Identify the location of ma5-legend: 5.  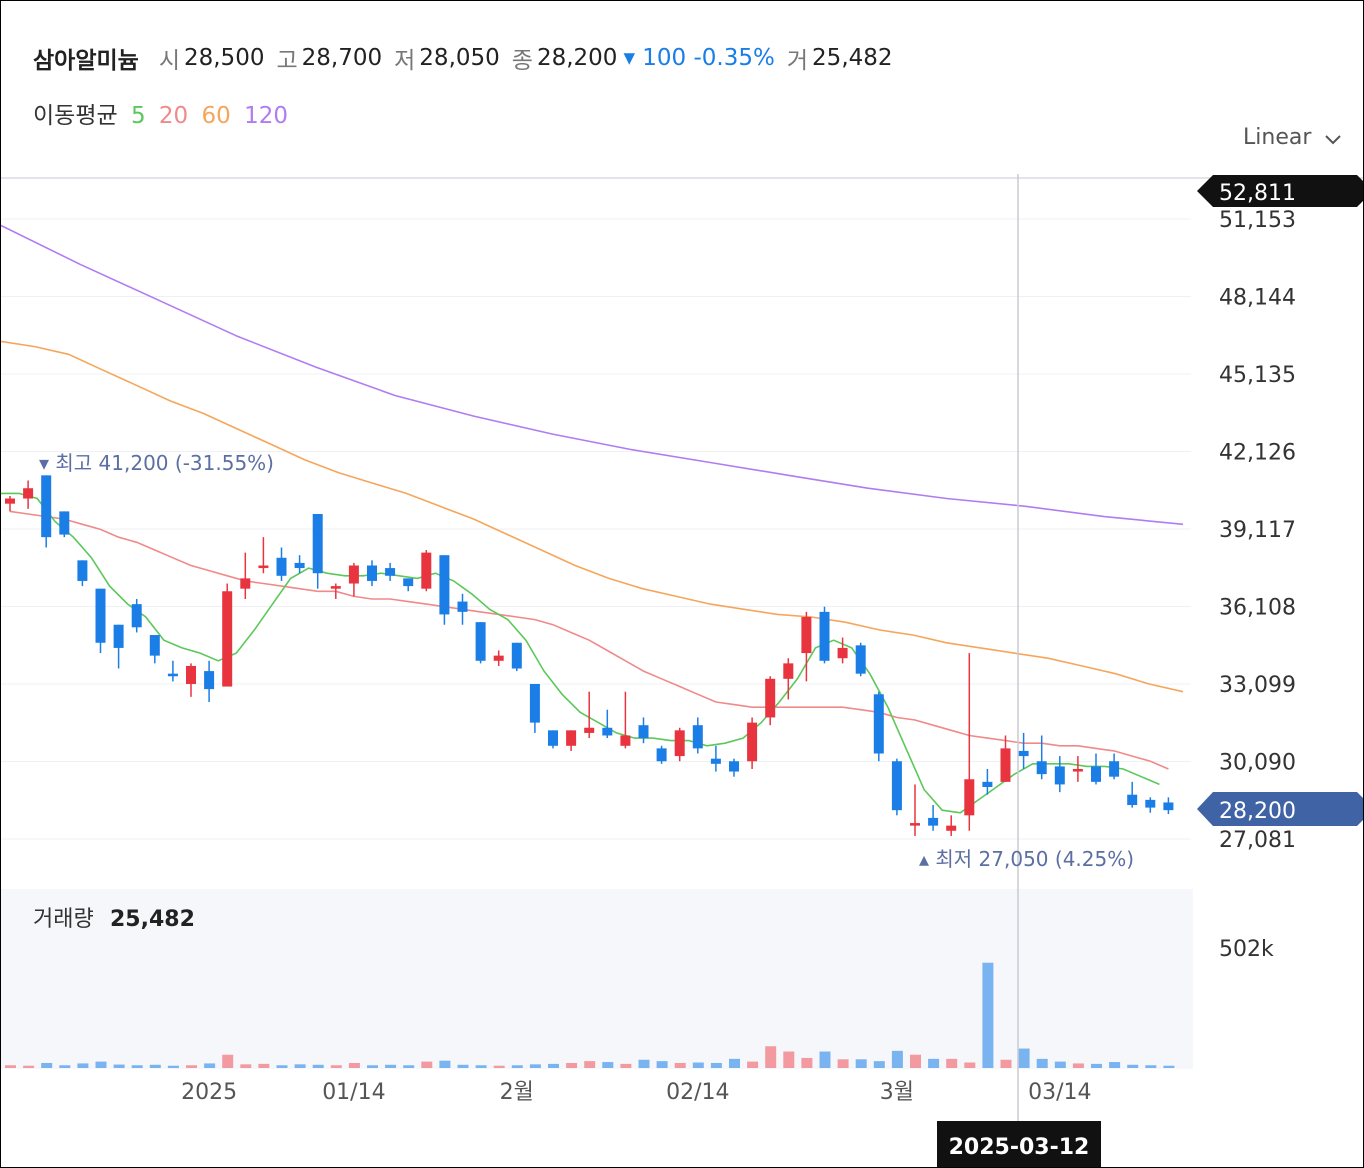
(138, 116).